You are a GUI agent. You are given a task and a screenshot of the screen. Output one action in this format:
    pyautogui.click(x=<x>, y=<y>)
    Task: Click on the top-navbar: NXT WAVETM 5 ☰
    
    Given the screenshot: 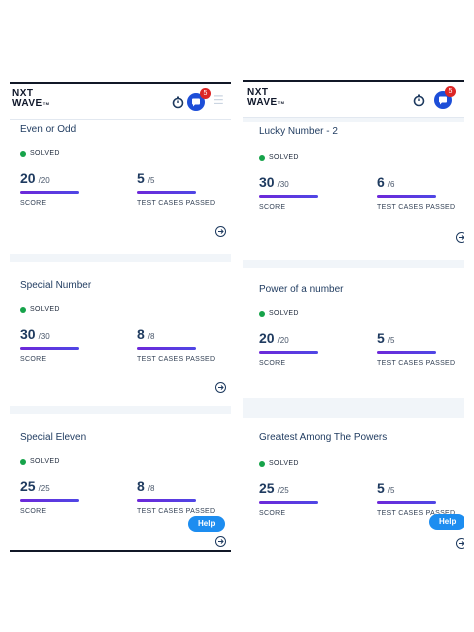 What is the action you would take?
    pyautogui.click(x=120, y=102)
    